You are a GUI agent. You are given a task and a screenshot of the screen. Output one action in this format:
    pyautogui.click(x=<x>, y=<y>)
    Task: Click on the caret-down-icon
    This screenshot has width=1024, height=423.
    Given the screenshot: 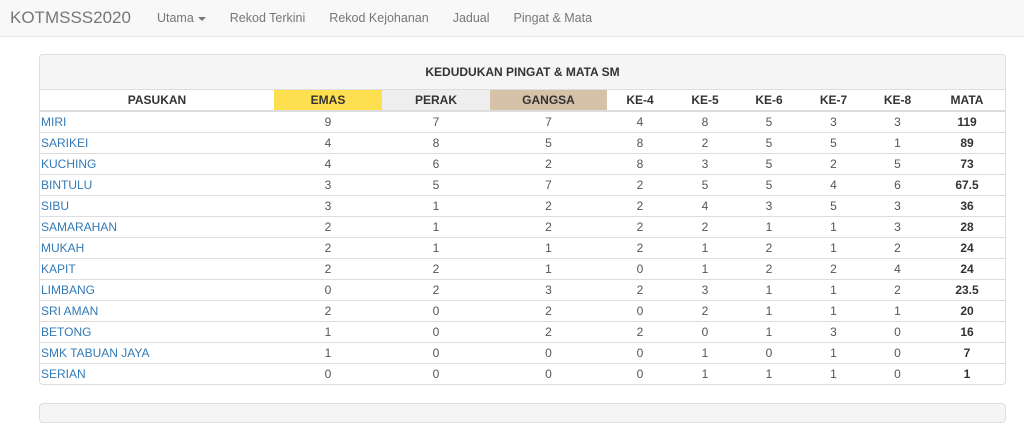 What is the action you would take?
    pyautogui.click(x=201, y=18)
    